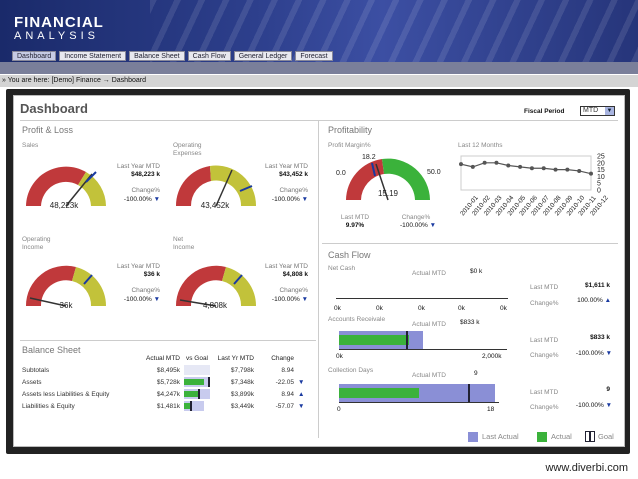  What do you see at coordinates (263, 56) in the screenshot?
I see `tab-general-ledger: General Ledger` at bounding box center [263, 56].